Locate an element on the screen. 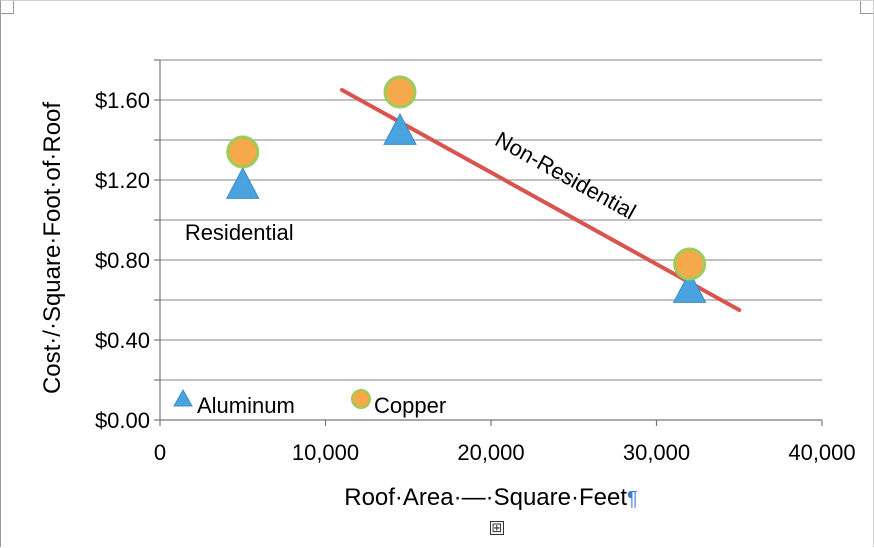  y-tick-label: $0.40 is located at coordinates (122, 340).